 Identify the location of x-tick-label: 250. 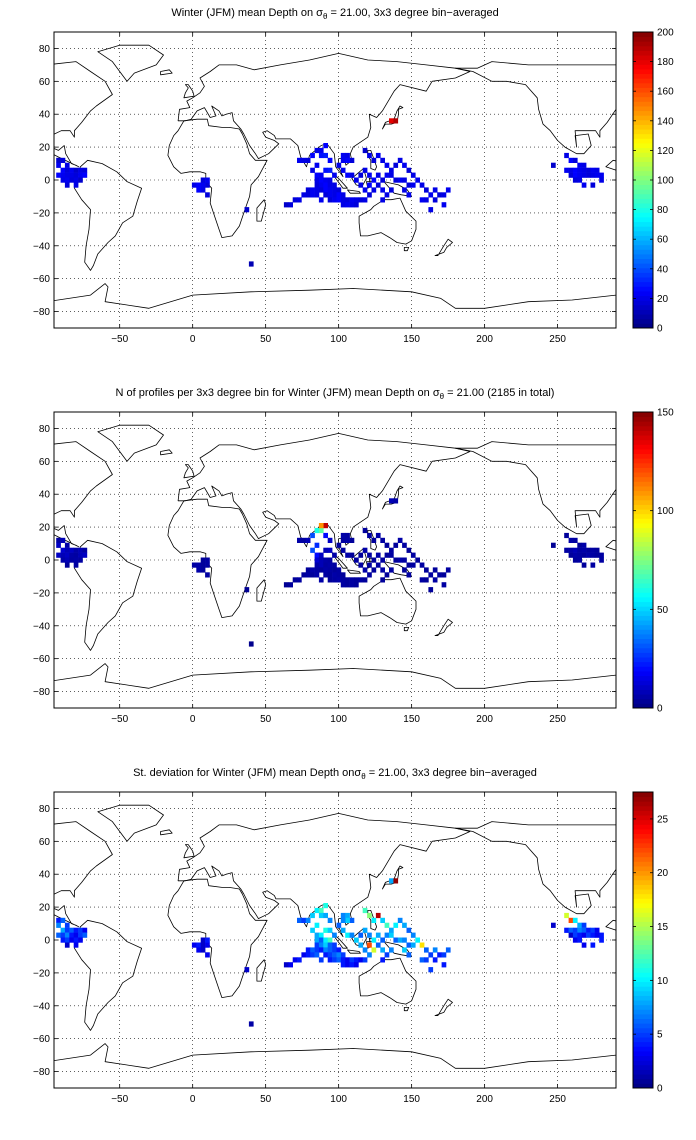
(557, 339).